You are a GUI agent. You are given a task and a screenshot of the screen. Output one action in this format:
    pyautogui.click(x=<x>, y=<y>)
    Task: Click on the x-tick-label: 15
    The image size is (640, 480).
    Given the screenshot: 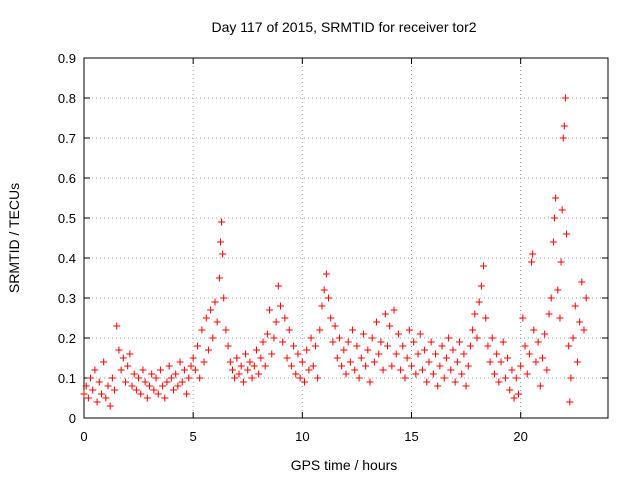 What is the action you would take?
    pyautogui.click(x=411, y=436)
    